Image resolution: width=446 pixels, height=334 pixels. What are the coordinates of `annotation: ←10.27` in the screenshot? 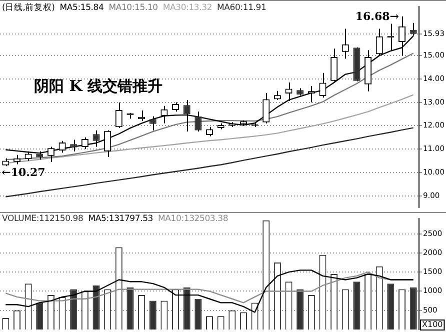 It's located at (24, 172).